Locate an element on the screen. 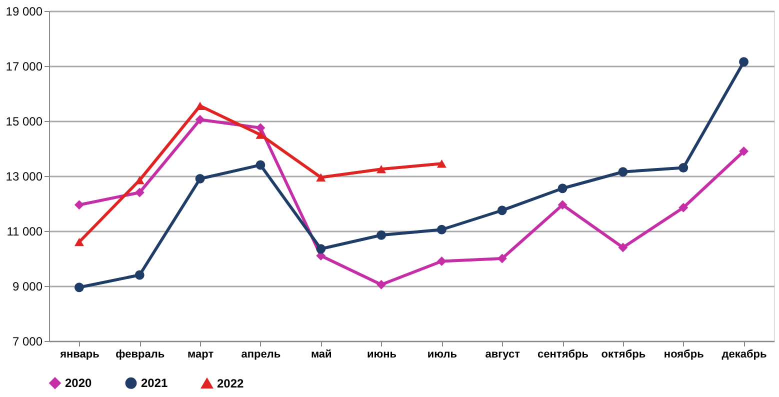 Image resolution: width=779 pixels, height=397 pixels. y-tick-label: 19 000 is located at coordinates (24, 11).